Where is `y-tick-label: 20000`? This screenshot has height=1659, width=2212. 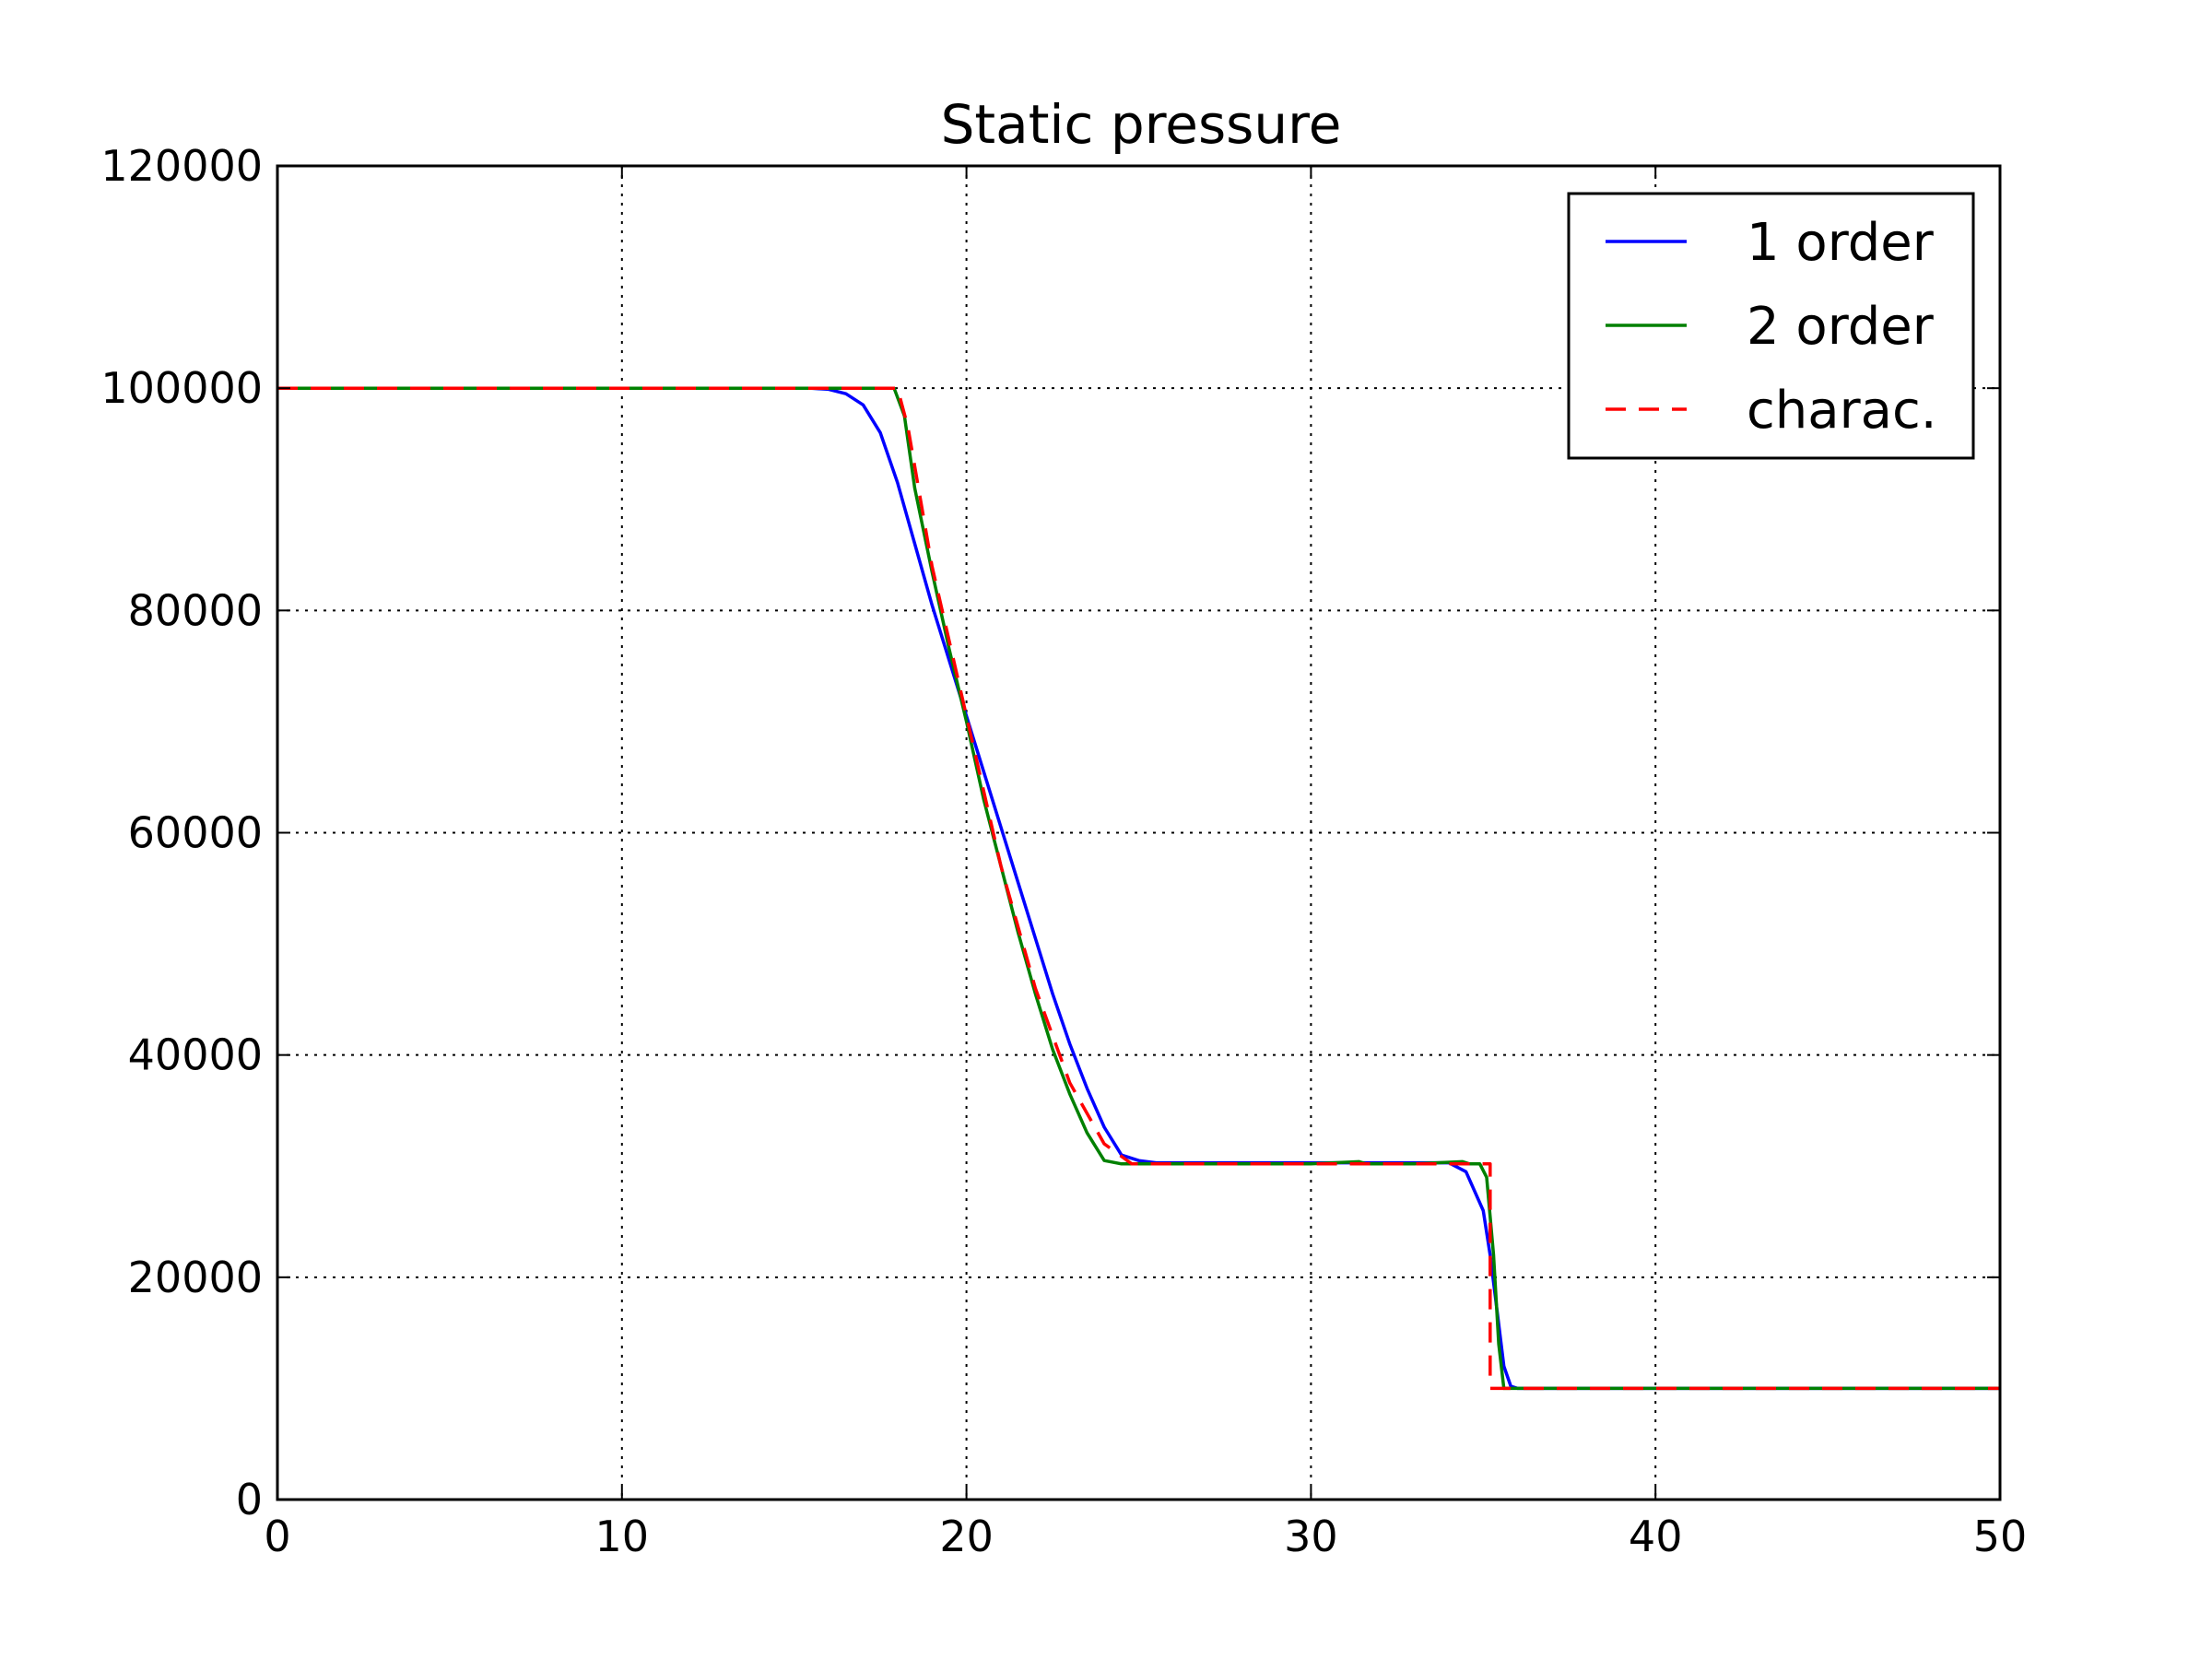
y-tick-label: 20000 is located at coordinates (195, 1277).